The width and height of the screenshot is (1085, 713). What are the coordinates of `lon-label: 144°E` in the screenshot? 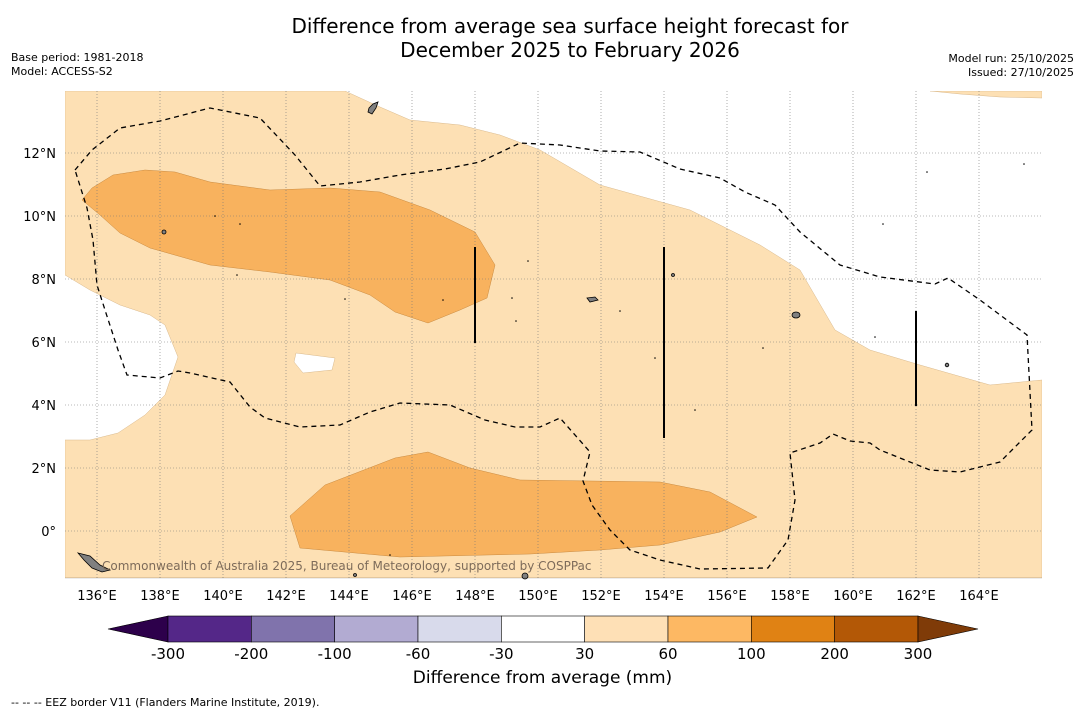 It's located at (349, 596).